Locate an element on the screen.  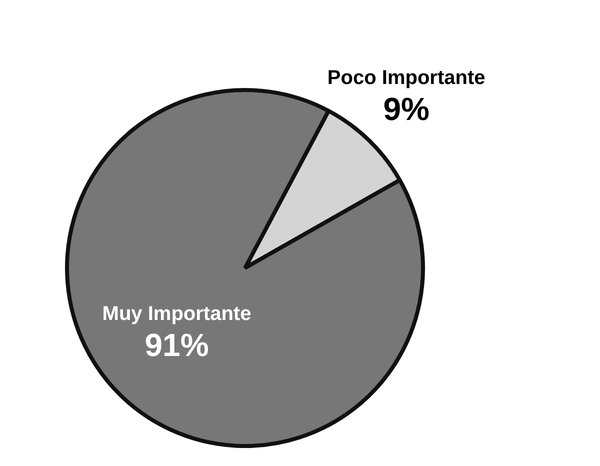
data-label: 9% is located at coordinates (406, 109).